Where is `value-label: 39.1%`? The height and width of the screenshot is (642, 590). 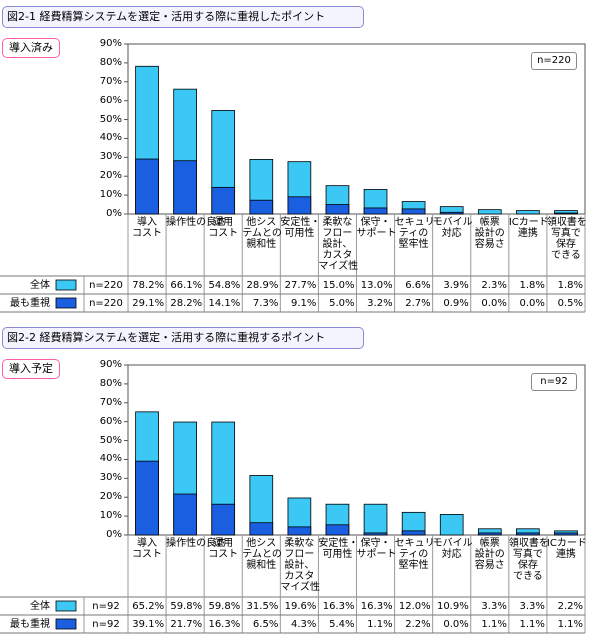
value-label: 39.1% is located at coordinates (148, 624).